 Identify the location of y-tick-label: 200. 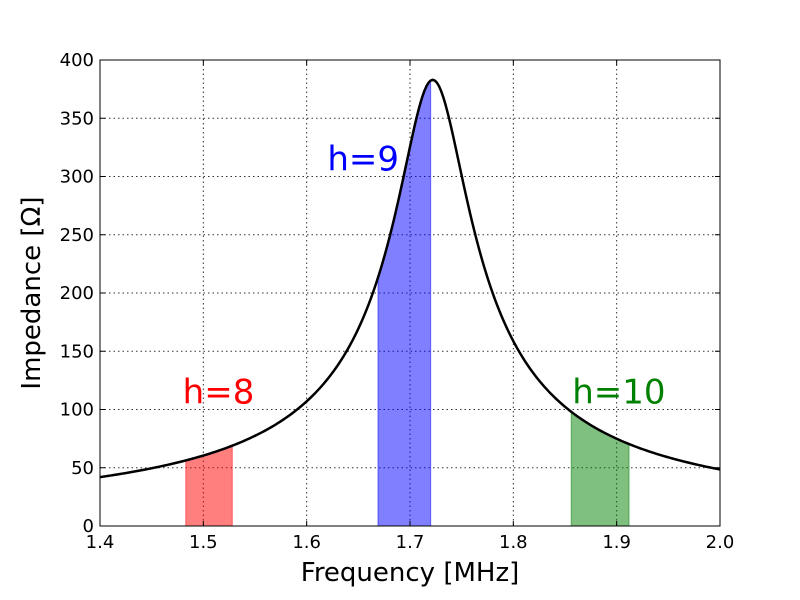
(77, 293).